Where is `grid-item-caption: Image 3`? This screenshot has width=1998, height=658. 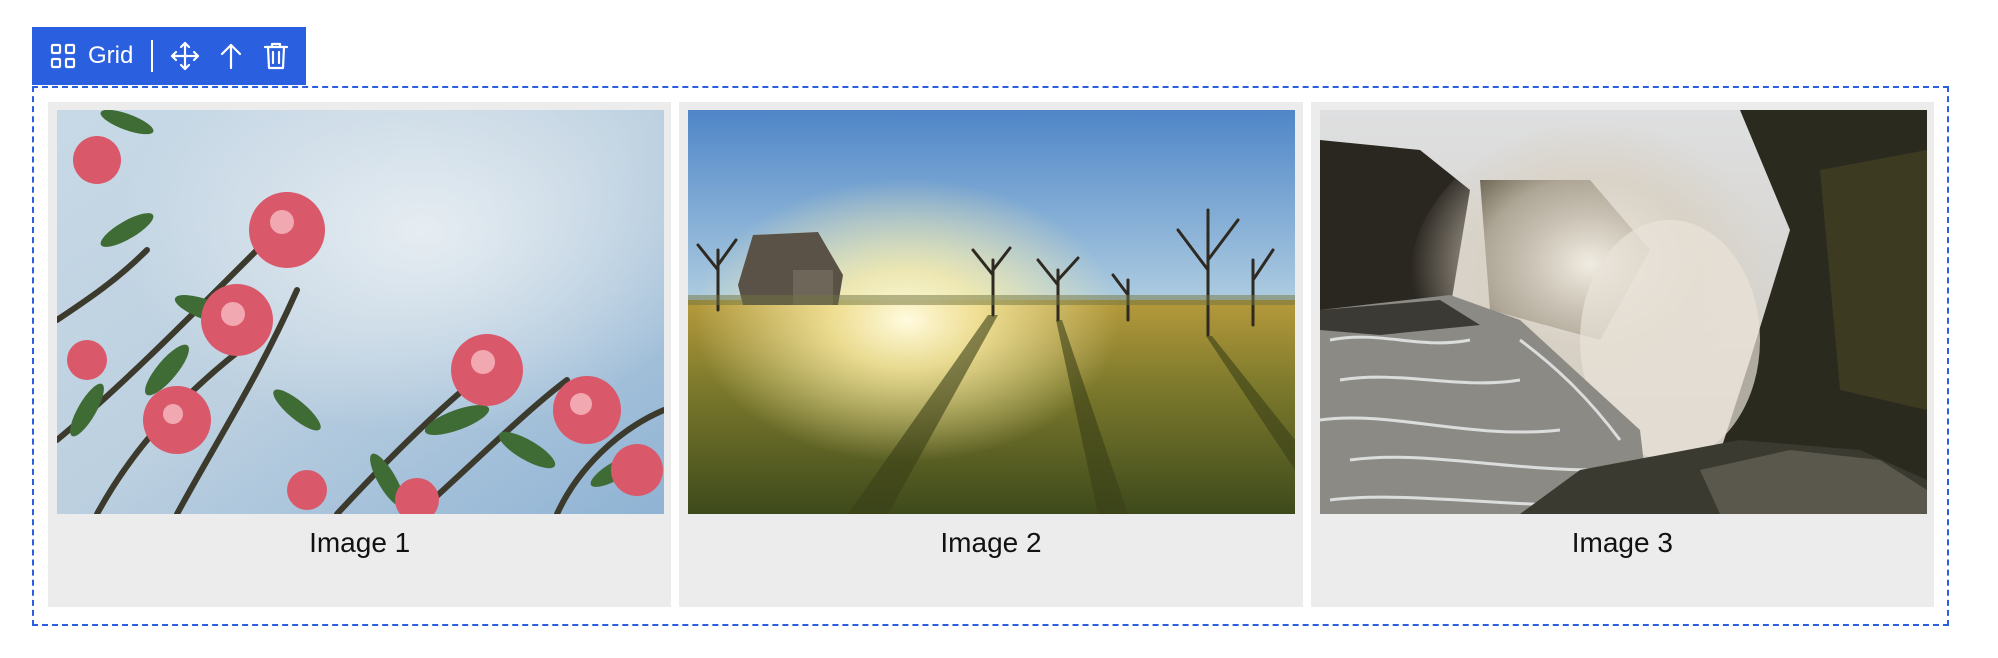 grid-item-caption: Image 3 is located at coordinates (1622, 542).